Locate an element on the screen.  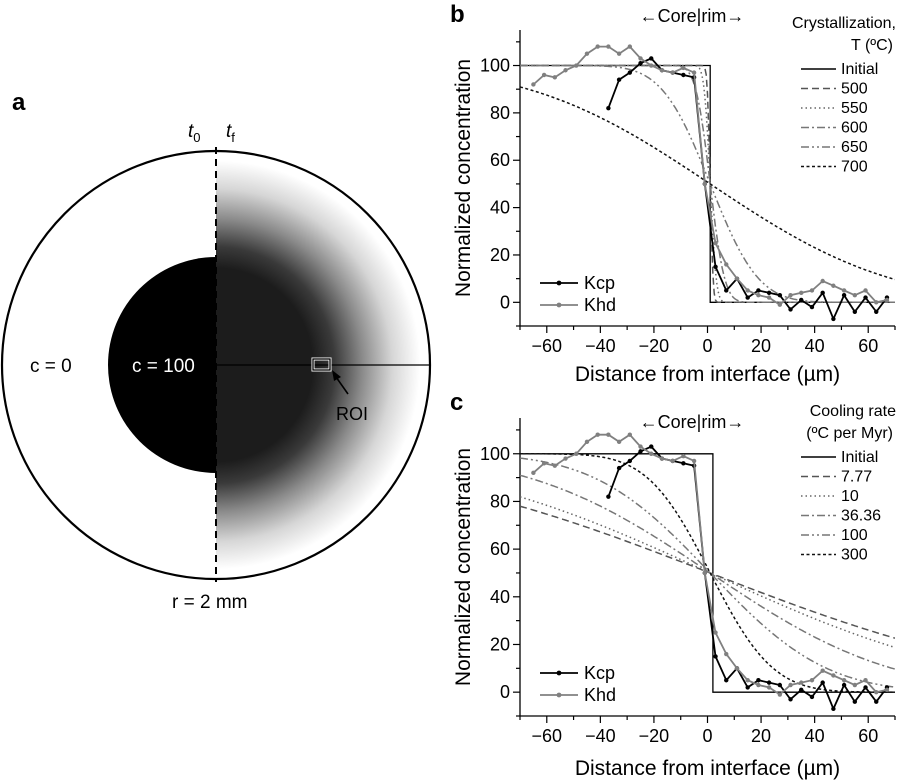
y-tick-label: 0 is located at coordinates (505, 302).